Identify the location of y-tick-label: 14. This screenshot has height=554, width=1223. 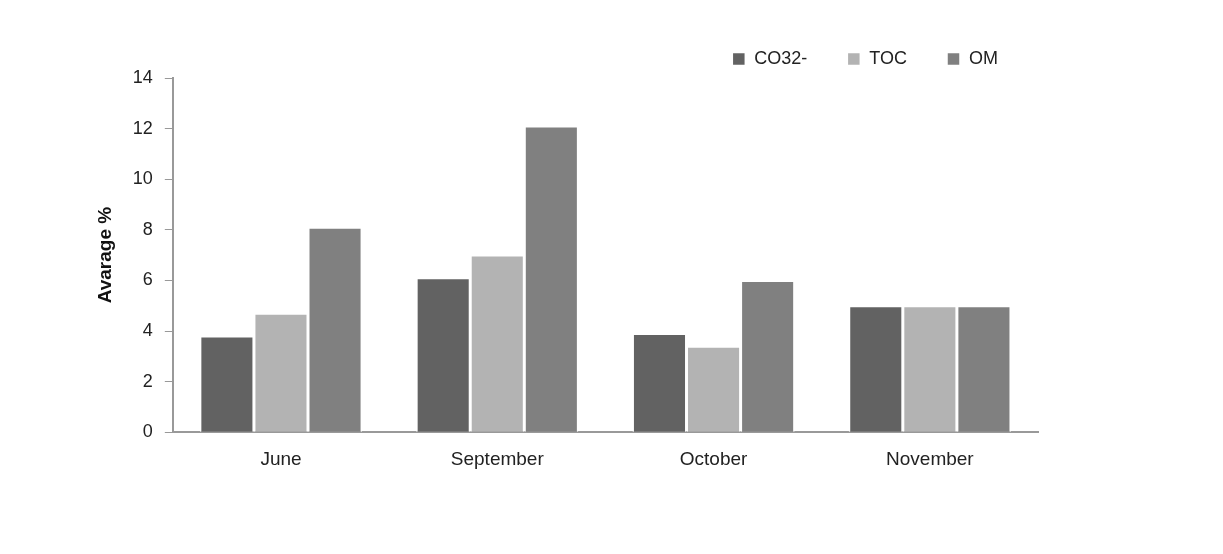
(142, 76).